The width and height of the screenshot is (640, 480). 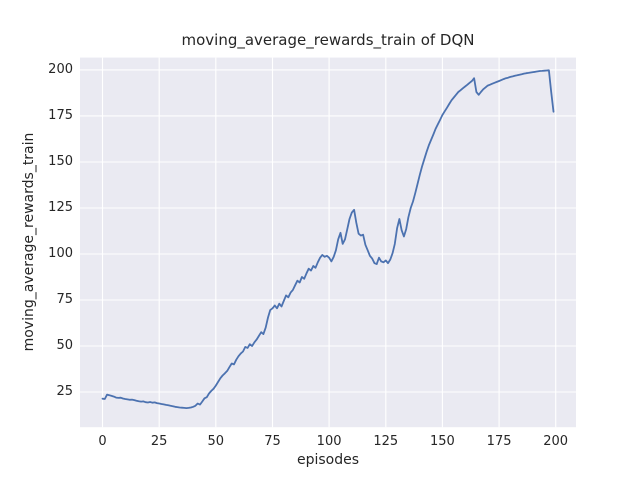 I want to click on x-tick-label: 200, so click(x=556, y=441).